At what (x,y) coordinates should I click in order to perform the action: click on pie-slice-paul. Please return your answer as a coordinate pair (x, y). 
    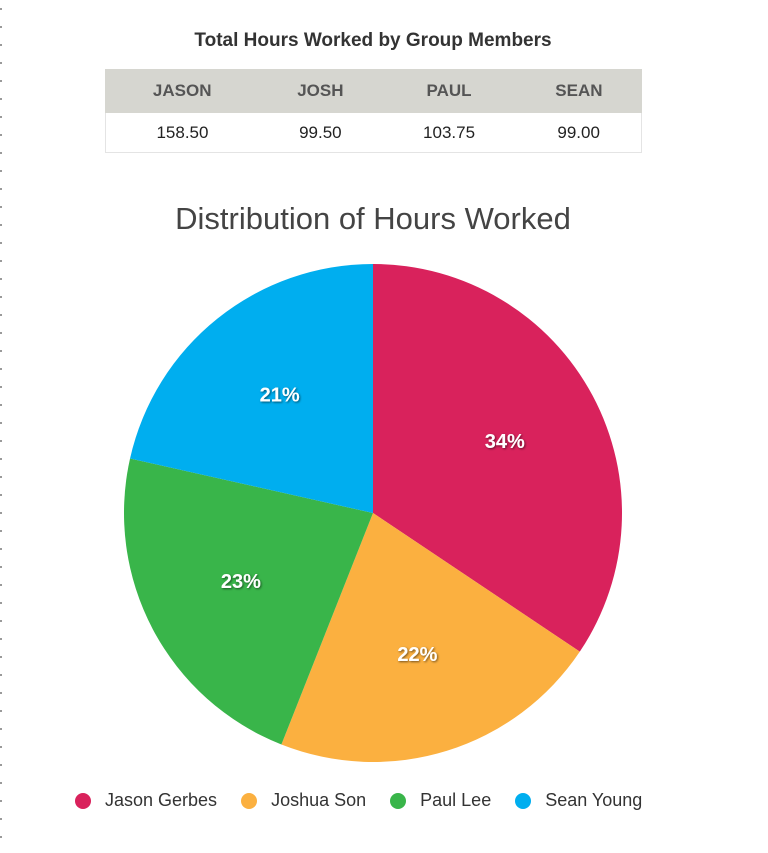
    Looking at the image, I should click on (248, 601).